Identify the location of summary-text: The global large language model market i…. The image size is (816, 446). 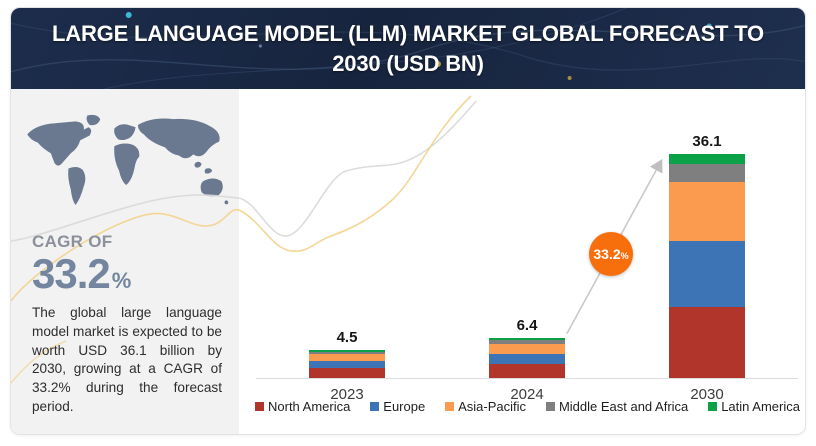
(127, 359).